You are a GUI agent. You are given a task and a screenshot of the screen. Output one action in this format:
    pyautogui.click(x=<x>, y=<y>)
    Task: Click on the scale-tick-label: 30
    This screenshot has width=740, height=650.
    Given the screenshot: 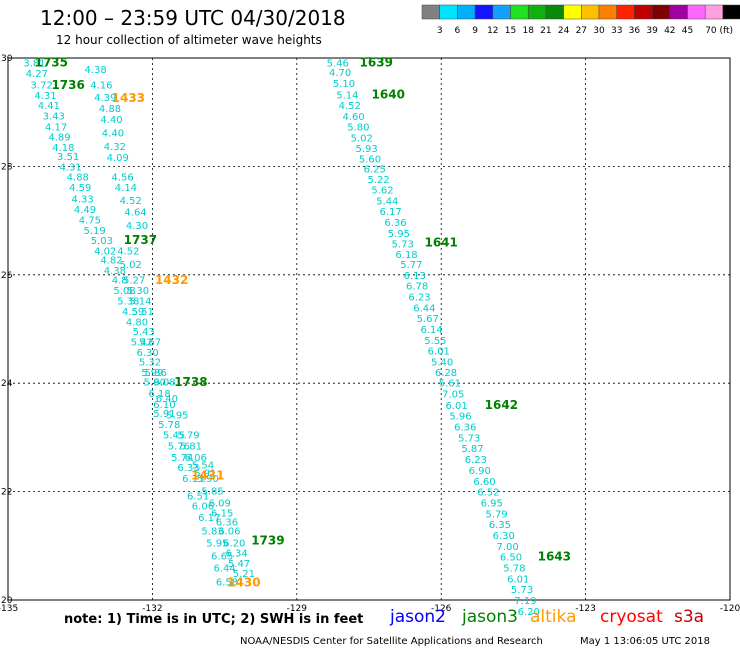 What is the action you would take?
    pyautogui.click(x=599, y=31)
    